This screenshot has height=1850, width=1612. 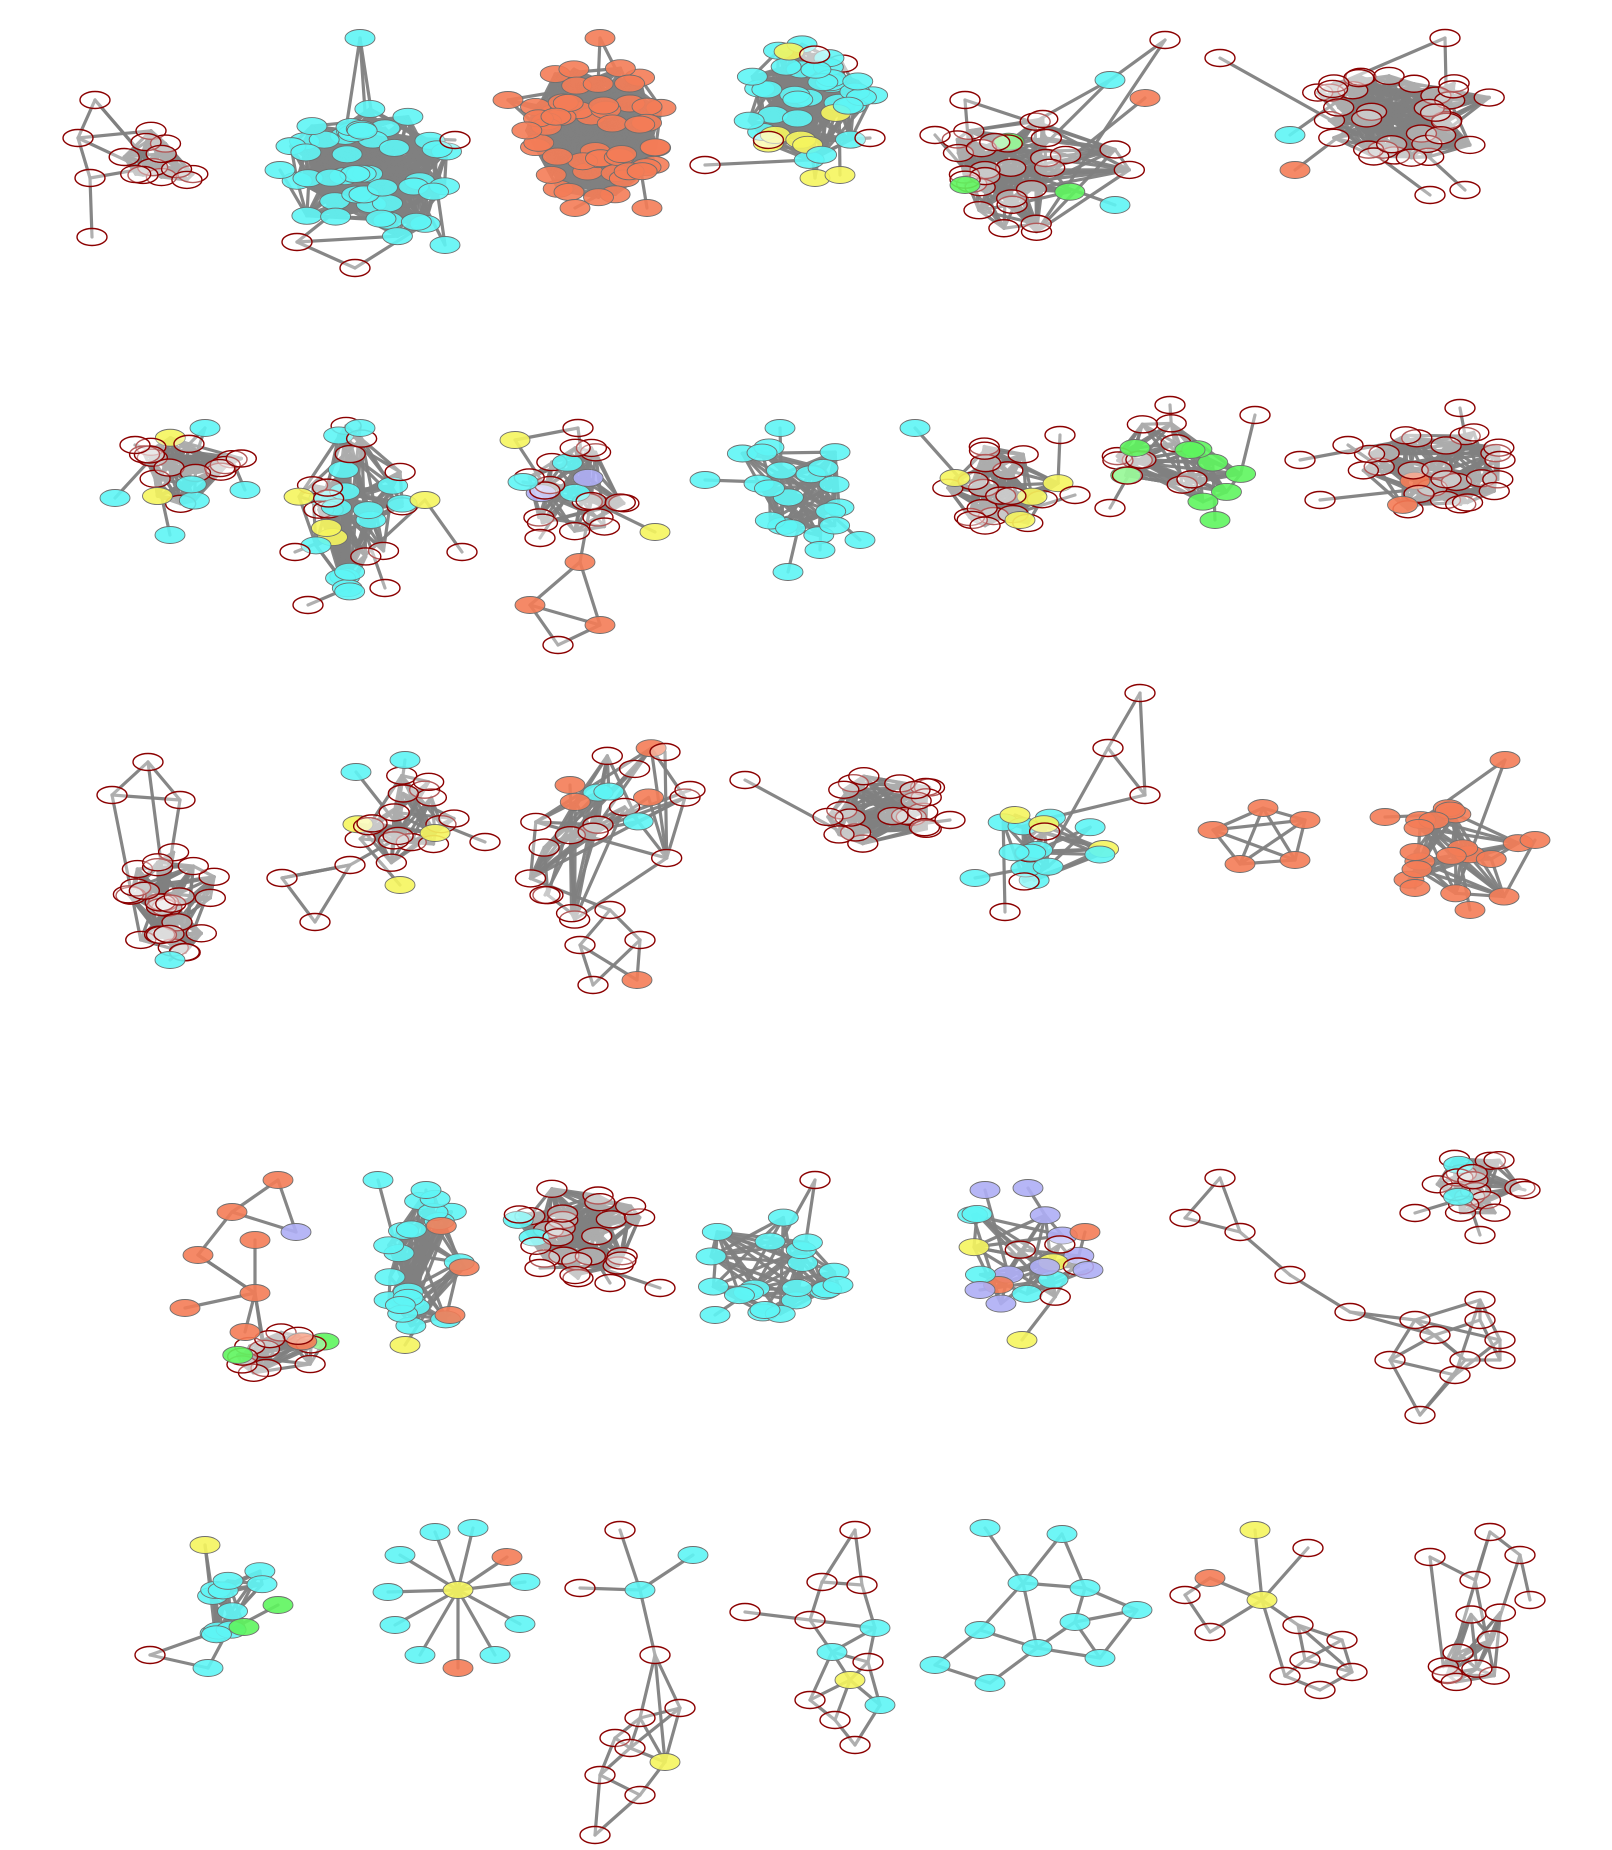 I want to click on graph-22-edge, so click(x=583, y=1226).